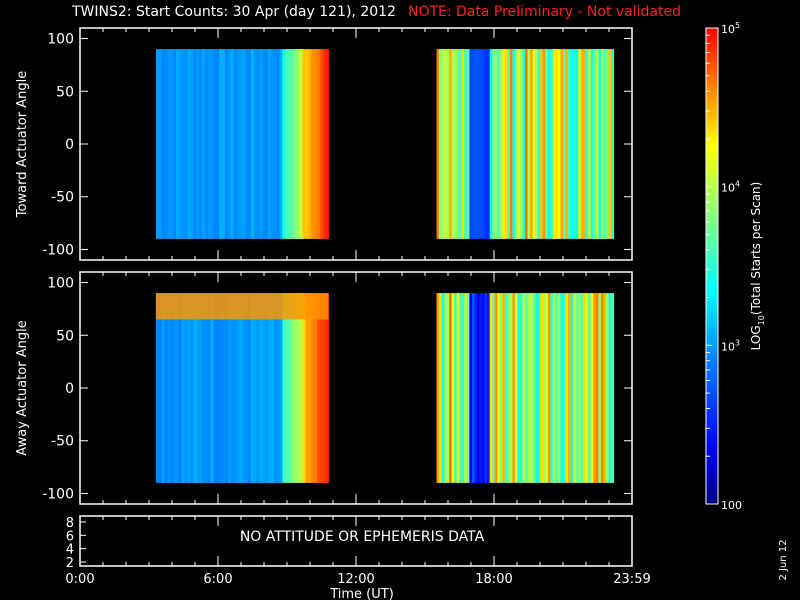  What do you see at coordinates (60, 284) in the screenshot?
I see `y-tick-label: 100` at bounding box center [60, 284].